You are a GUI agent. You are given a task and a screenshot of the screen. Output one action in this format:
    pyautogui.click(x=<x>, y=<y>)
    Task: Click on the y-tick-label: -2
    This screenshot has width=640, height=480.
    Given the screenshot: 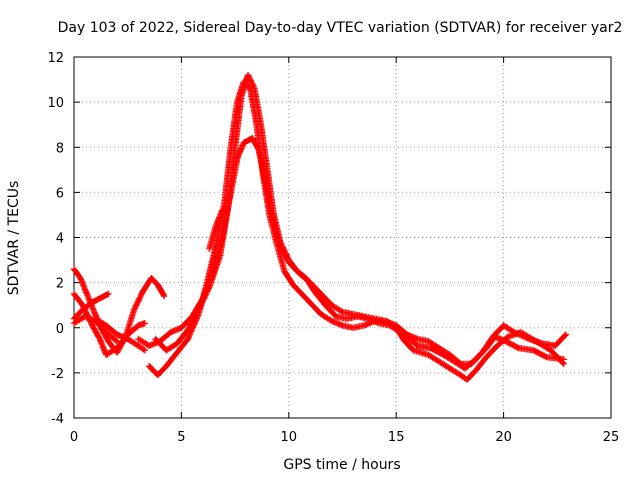 What is the action you would take?
    pyautogui.click(x=57, y=374)
    